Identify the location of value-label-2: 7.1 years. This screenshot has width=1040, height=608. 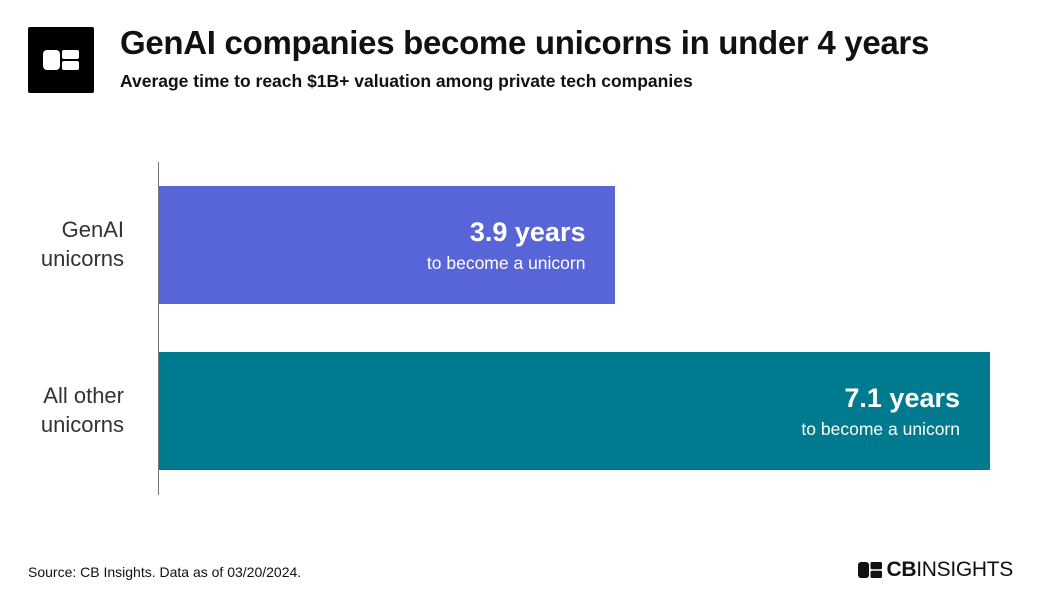
(902, 398).